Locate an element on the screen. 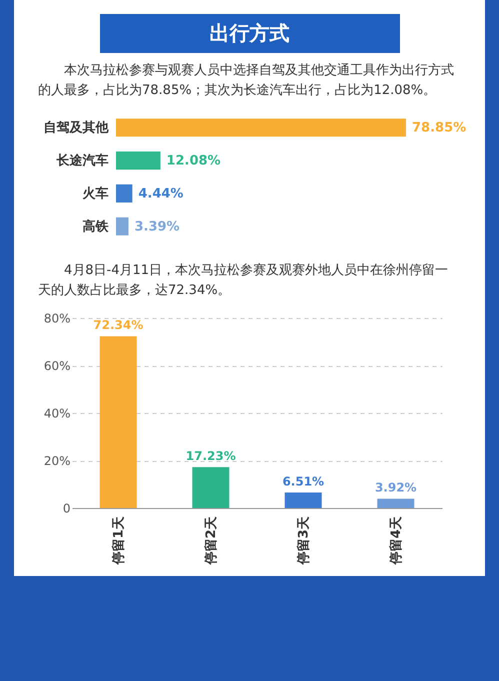  x-tick-label: 停留1天 is located at coordinates (118, 541).